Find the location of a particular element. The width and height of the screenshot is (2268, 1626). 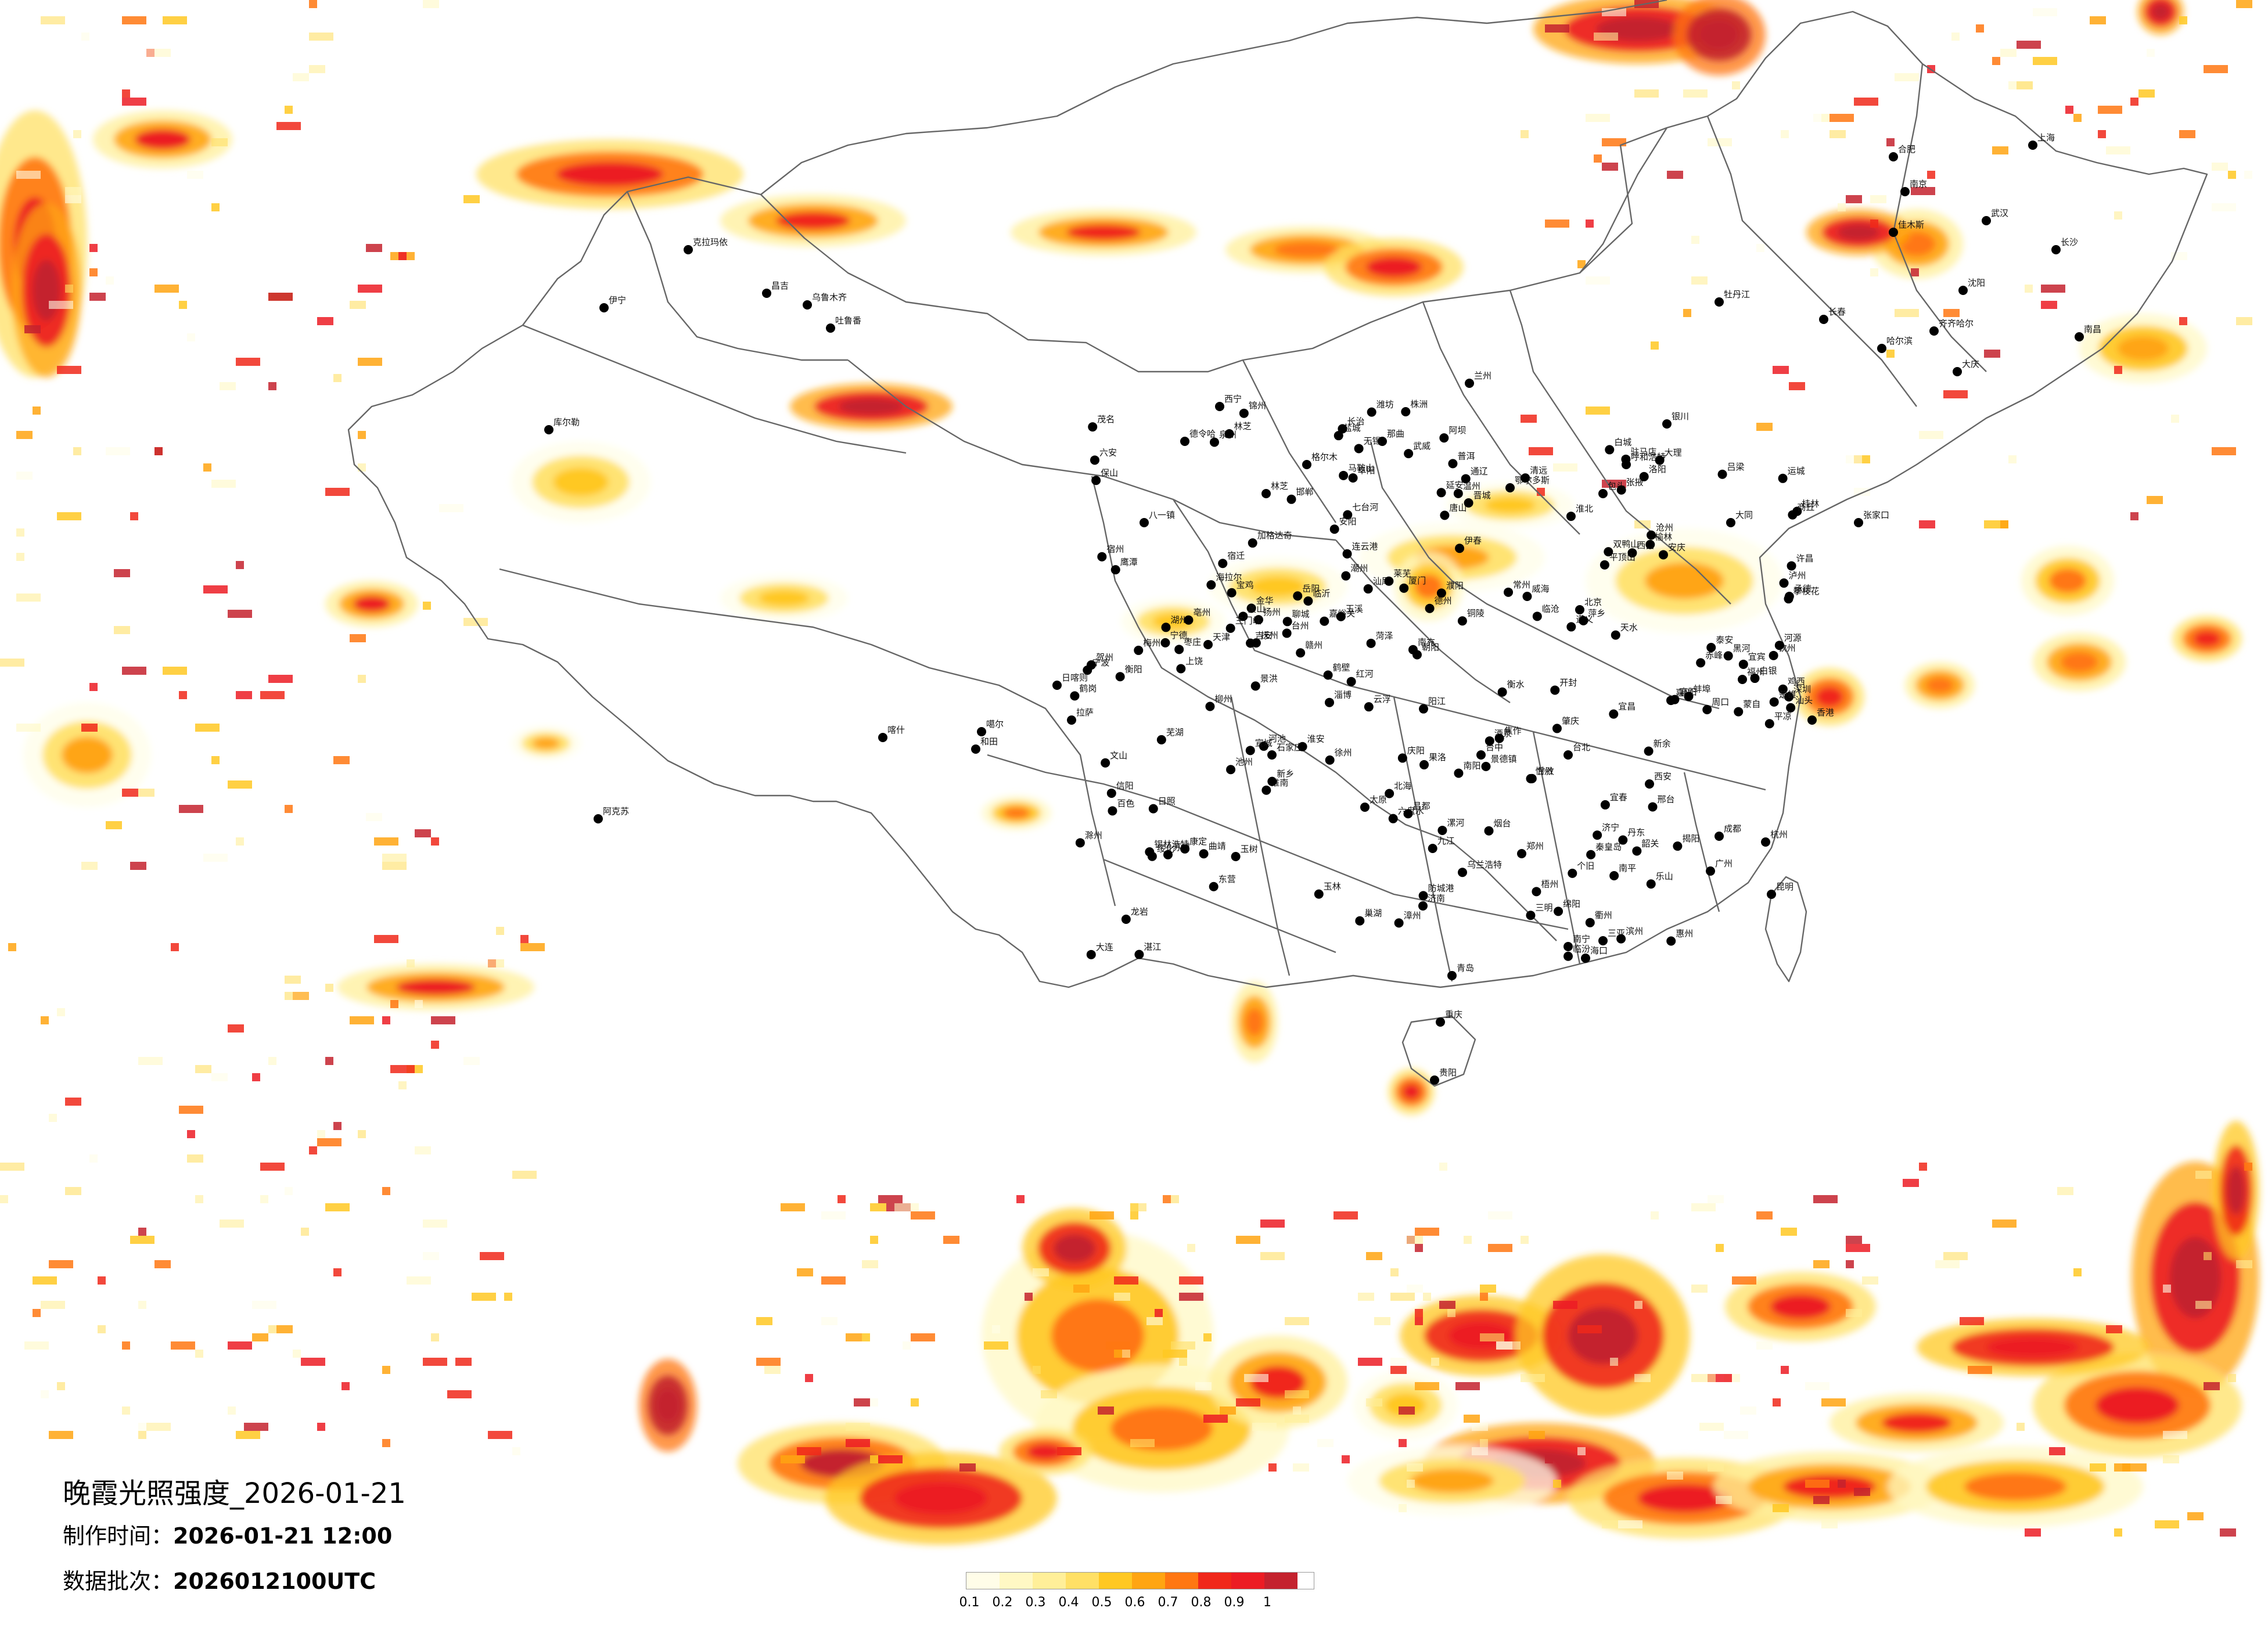

city-label: 鹰潭 is located at coordinates (1129, 562).